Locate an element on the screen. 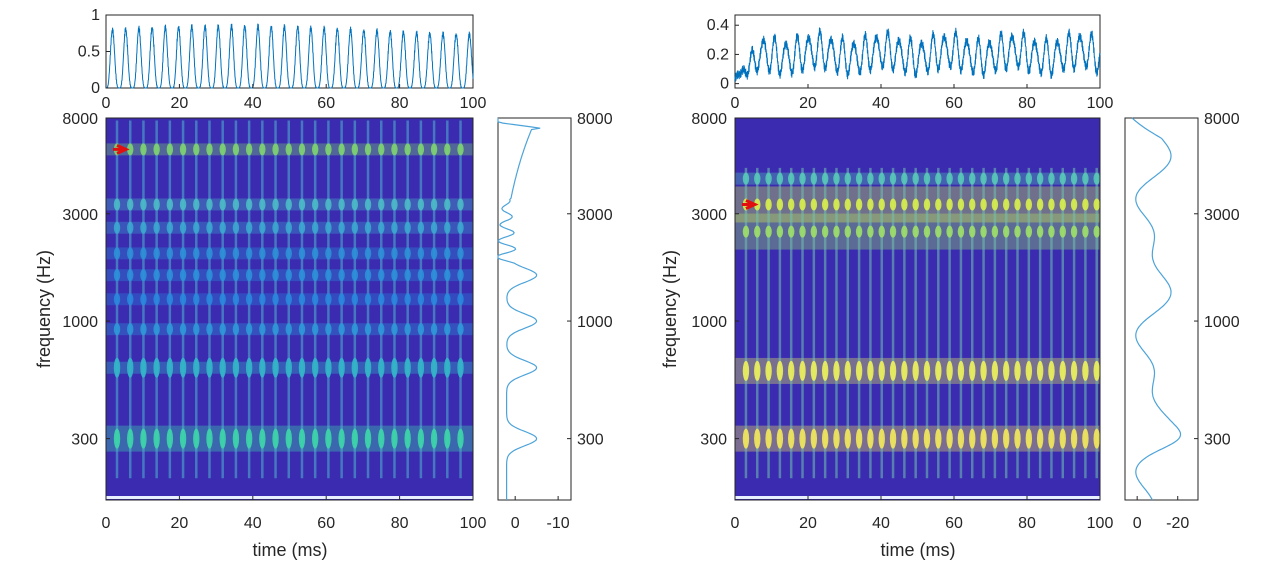  right-marker-arrow is located at coordinates (750, 204).